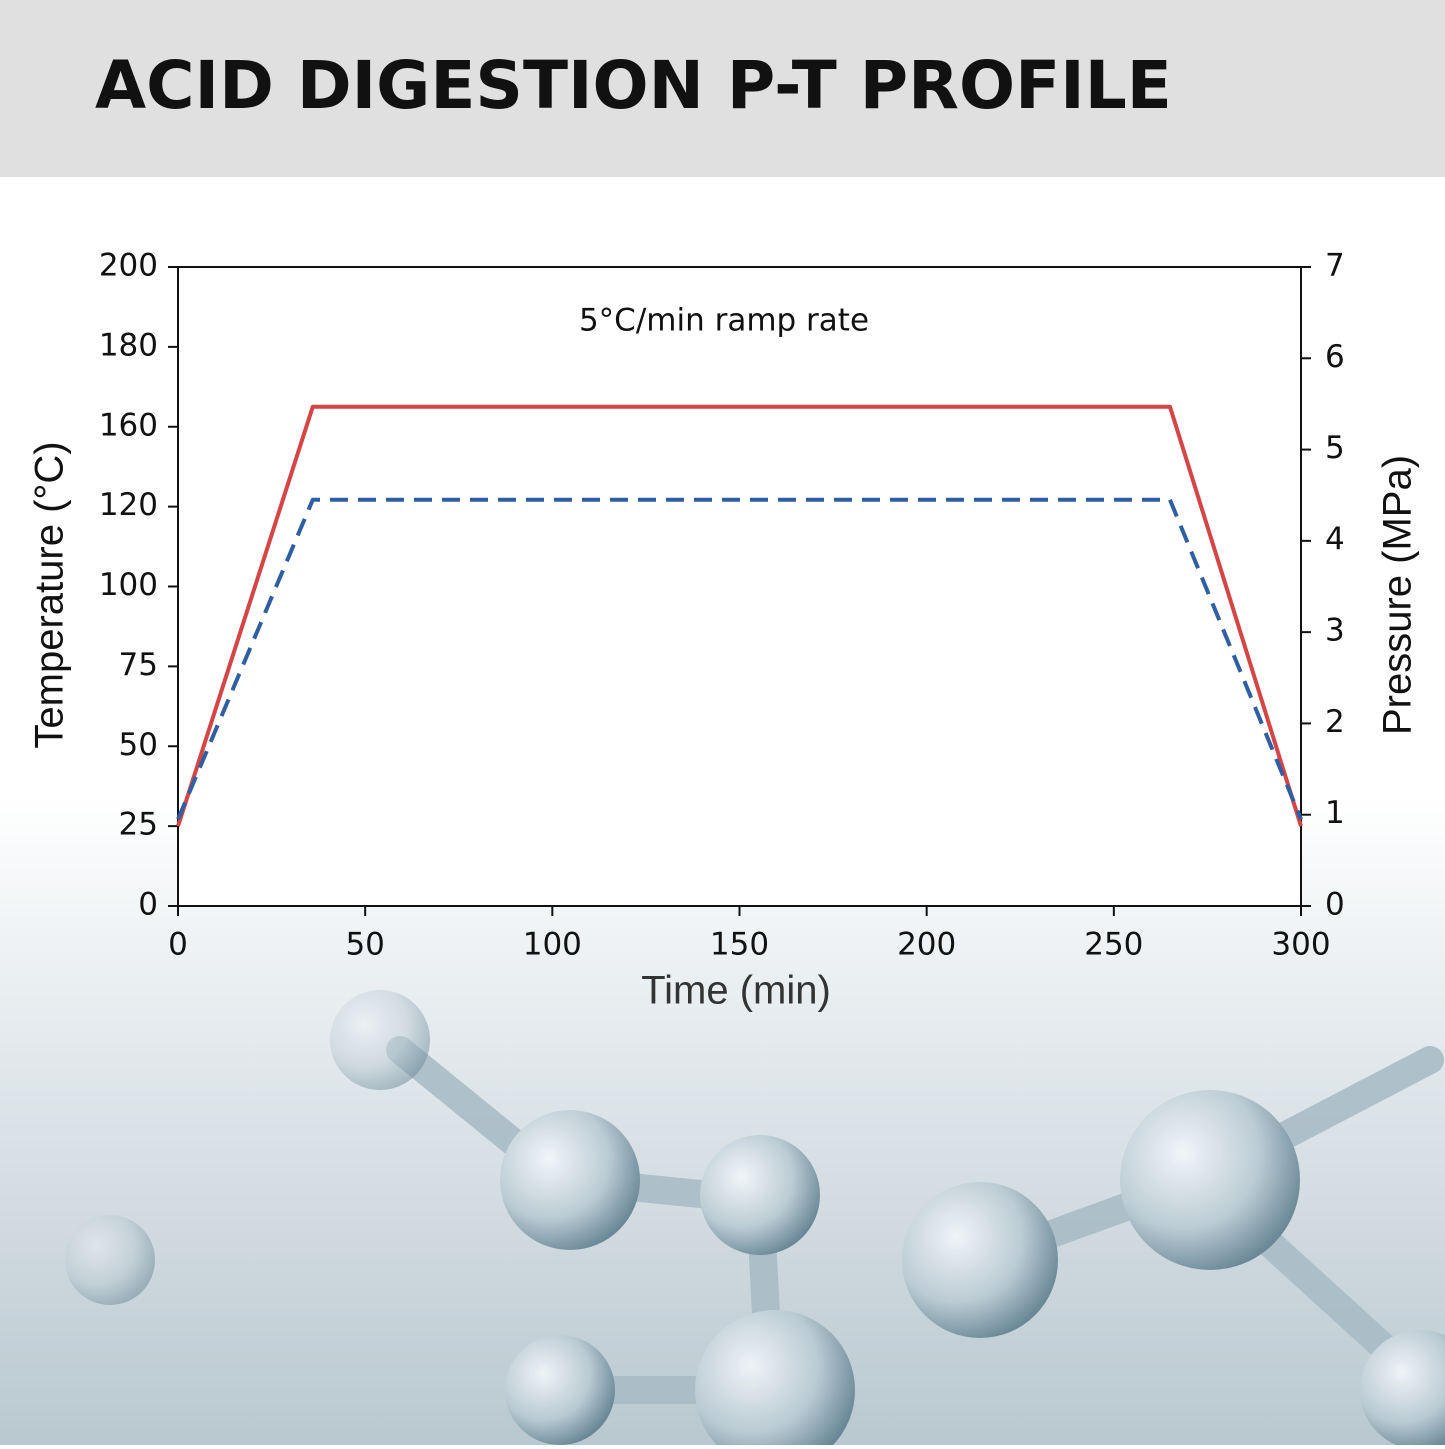 The height and width of the screenshot is (1449, 1445). What do you see at coordinates (128, 345) in the screenshot?
I see `y-tick-label: 180` at bounding box center [128, 345].